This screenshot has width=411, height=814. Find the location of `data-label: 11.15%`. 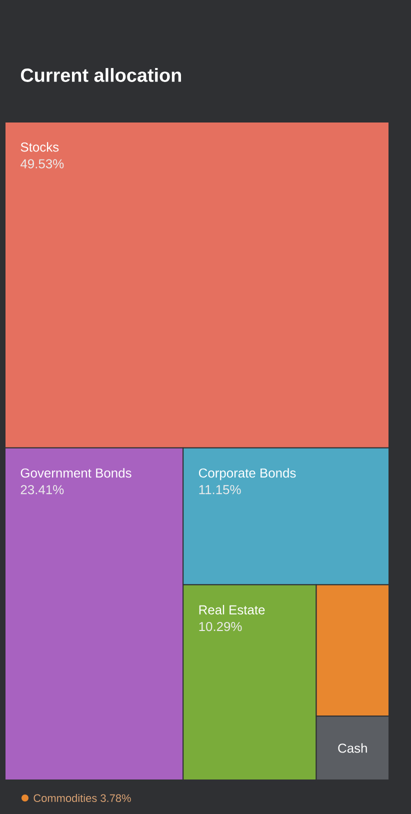

data-label: 11.15% is located at coordinates (220, 489).